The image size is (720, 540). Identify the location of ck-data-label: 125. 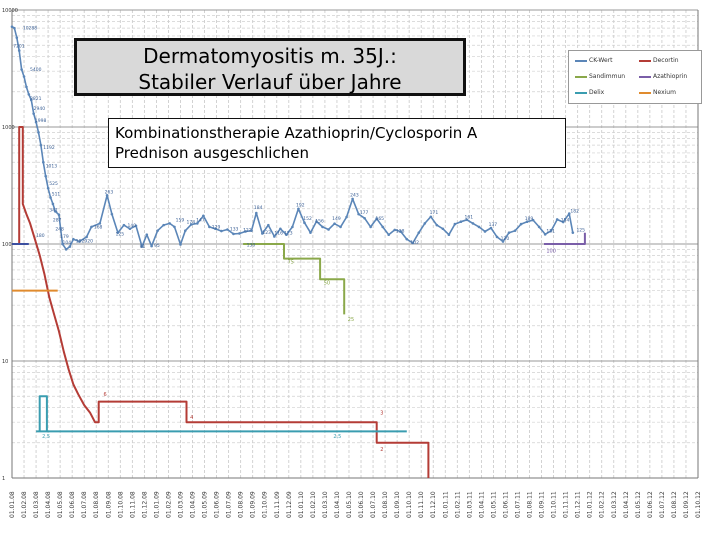
(120, 235).